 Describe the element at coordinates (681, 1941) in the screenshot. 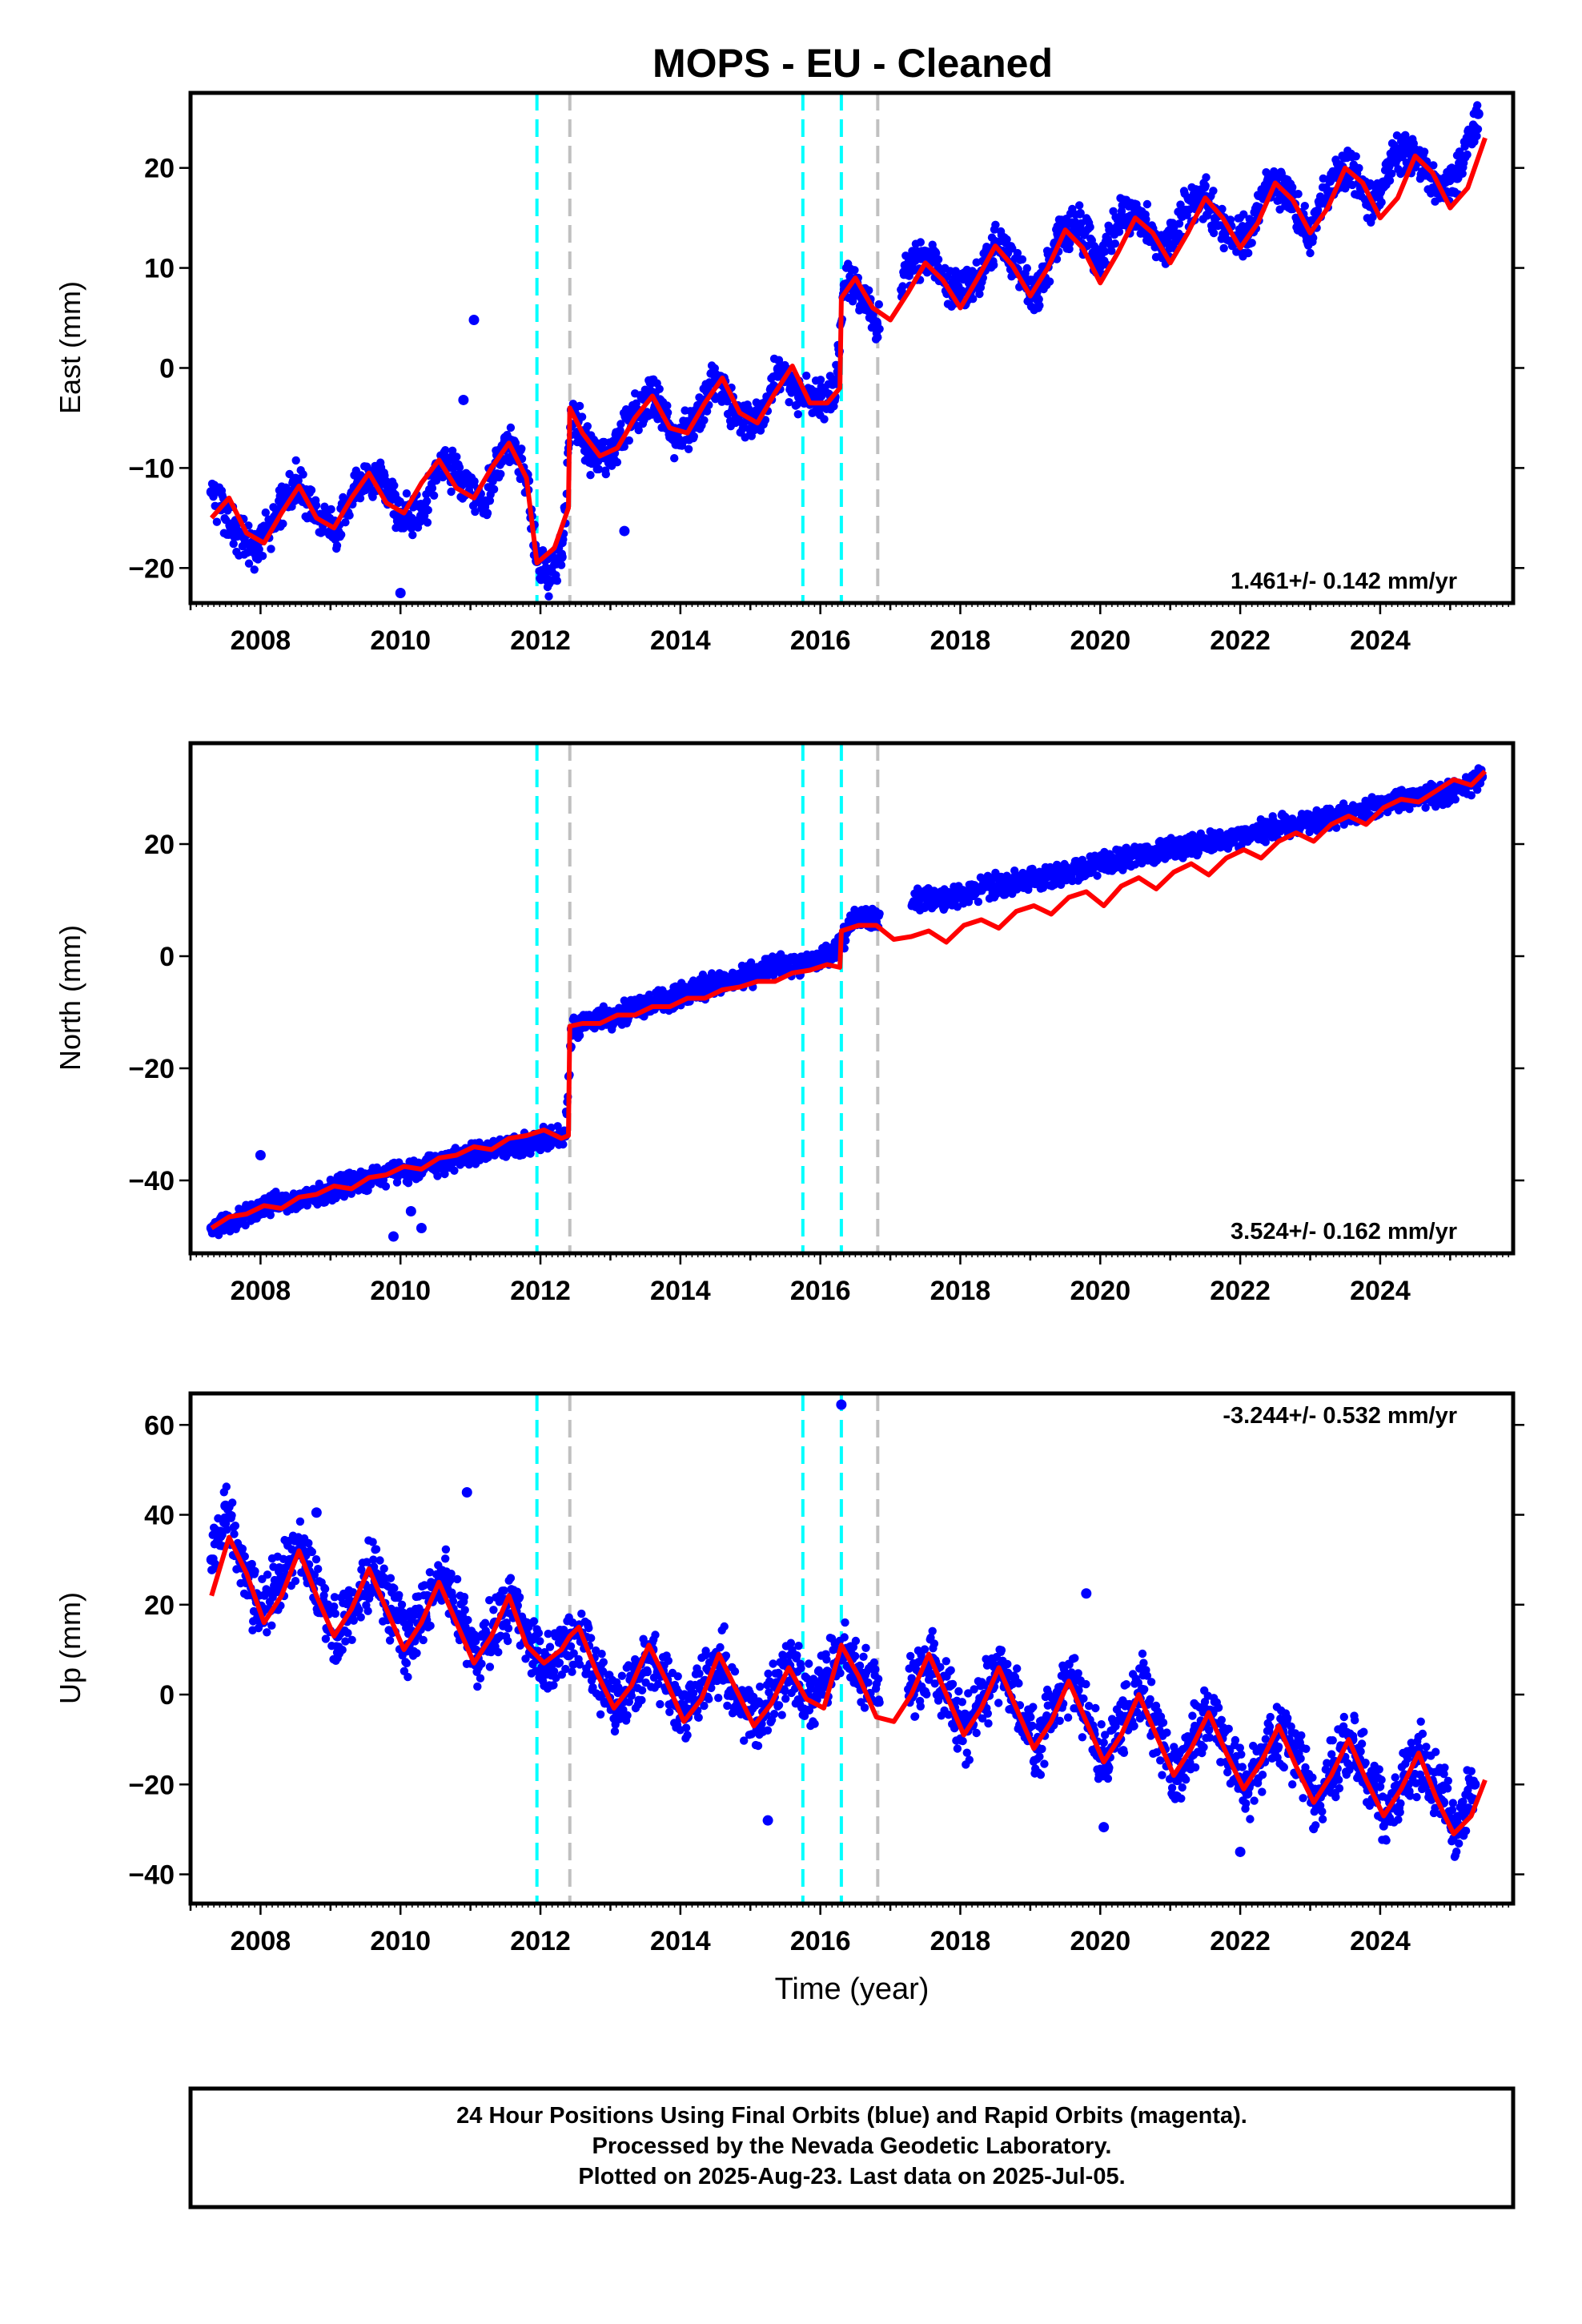

I see `up-xtick-label-3: 2014` at that location.